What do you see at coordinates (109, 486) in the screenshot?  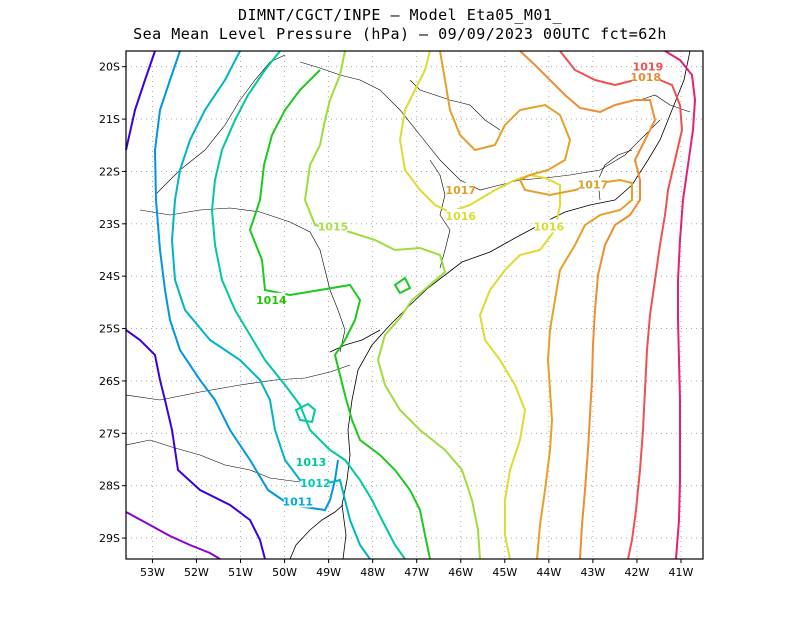 I see `y-tick-label: 28S` at bounding box center [109, 486].